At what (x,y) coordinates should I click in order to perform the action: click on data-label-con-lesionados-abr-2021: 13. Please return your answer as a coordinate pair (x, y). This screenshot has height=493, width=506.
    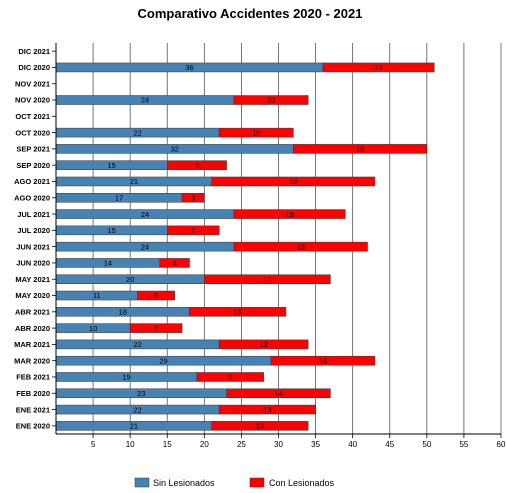
    Looking at the image, I should click on (238, 312).